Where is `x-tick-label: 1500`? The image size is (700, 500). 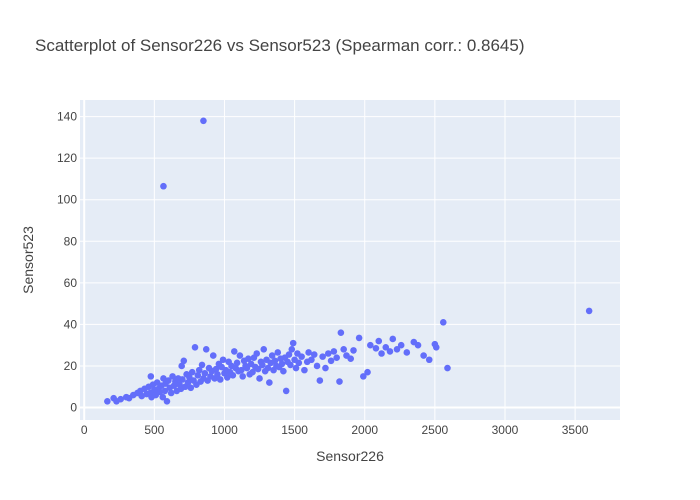 x-tick-label: 1500 is located at coordinates (294, 430).